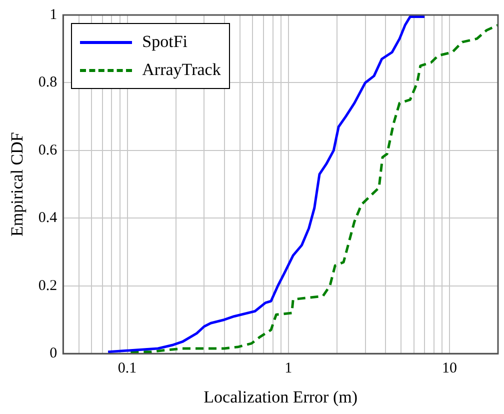 This screenshot has height=414, width=504. I want to click on x-tick-label: 1, so click(288, 368).